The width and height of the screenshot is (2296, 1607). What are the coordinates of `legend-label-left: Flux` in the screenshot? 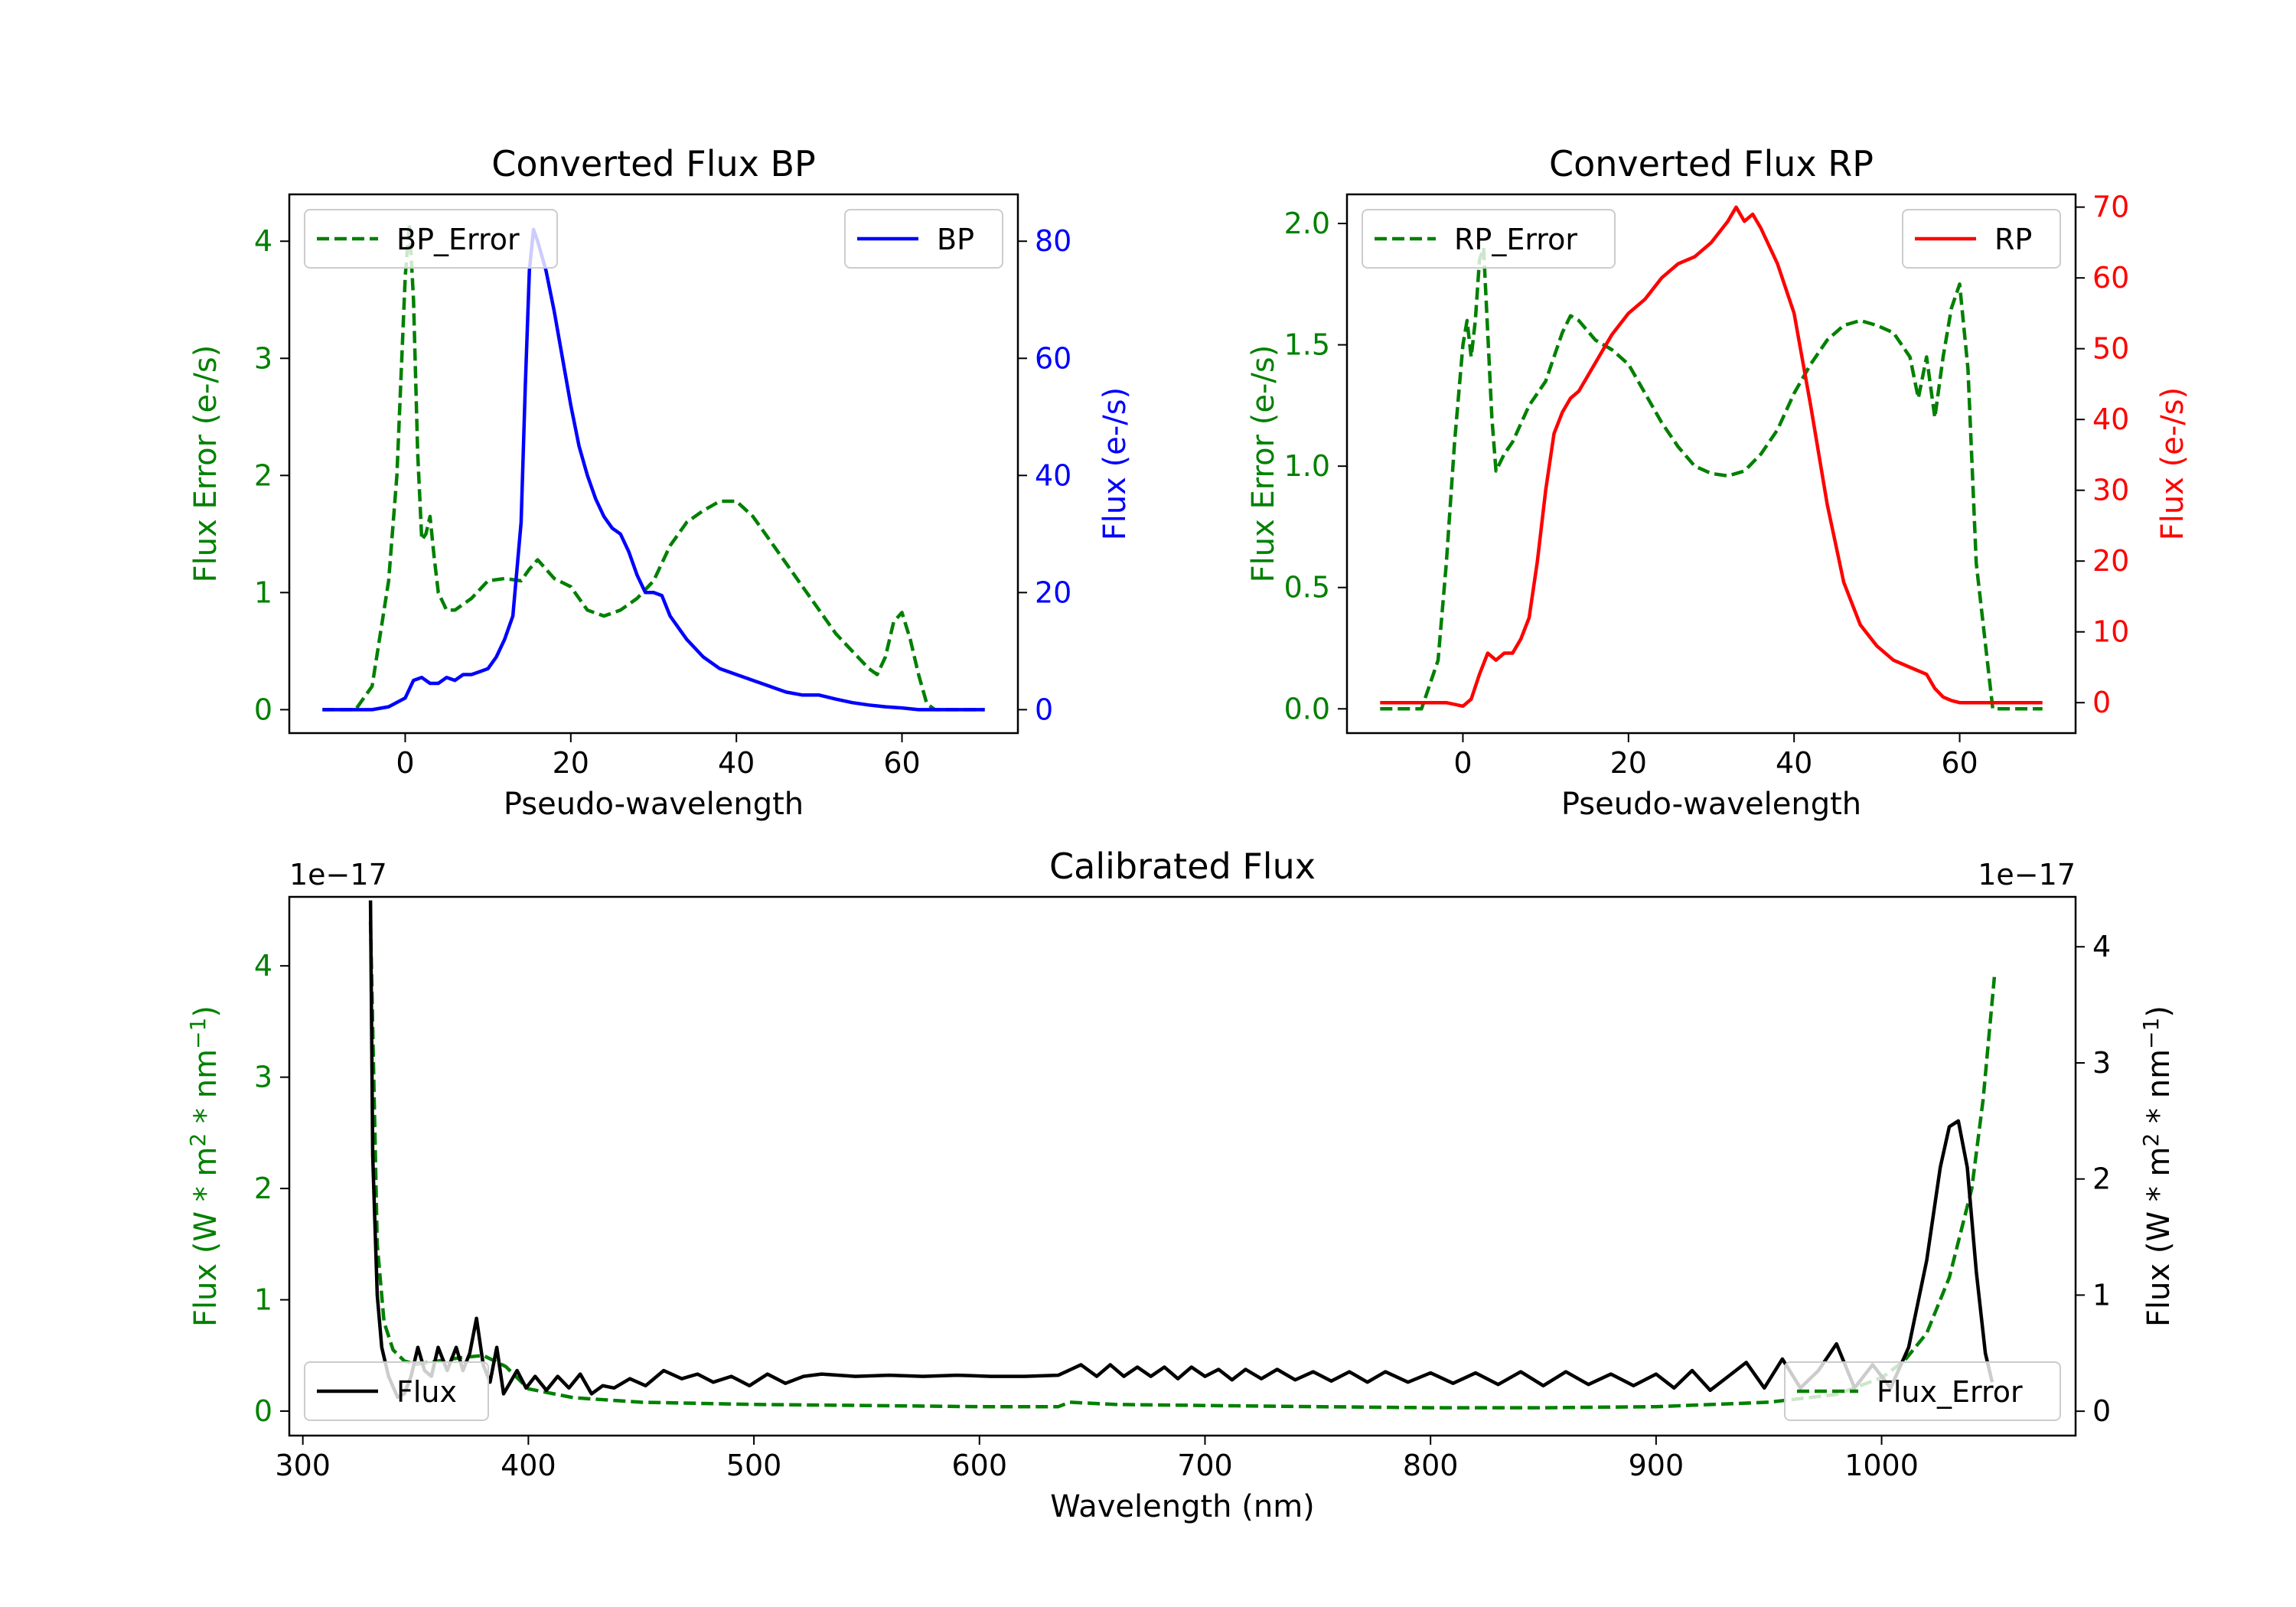 It's located at (426, 1392).